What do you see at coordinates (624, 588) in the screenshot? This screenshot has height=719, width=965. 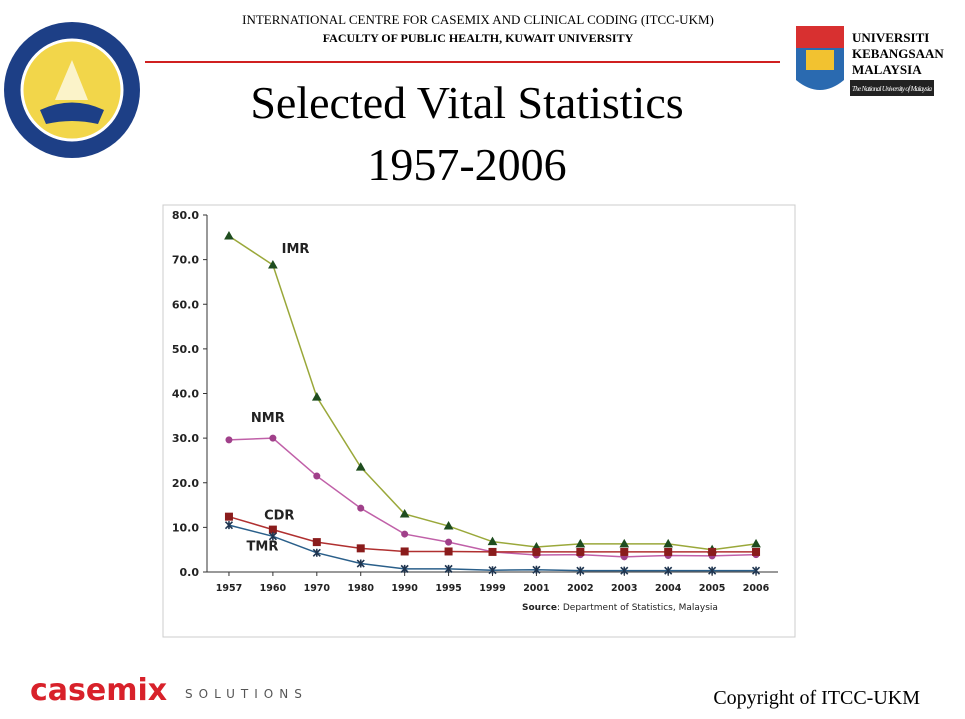 I see `x-tick-label: 2003` at bounding box center [624, 588].